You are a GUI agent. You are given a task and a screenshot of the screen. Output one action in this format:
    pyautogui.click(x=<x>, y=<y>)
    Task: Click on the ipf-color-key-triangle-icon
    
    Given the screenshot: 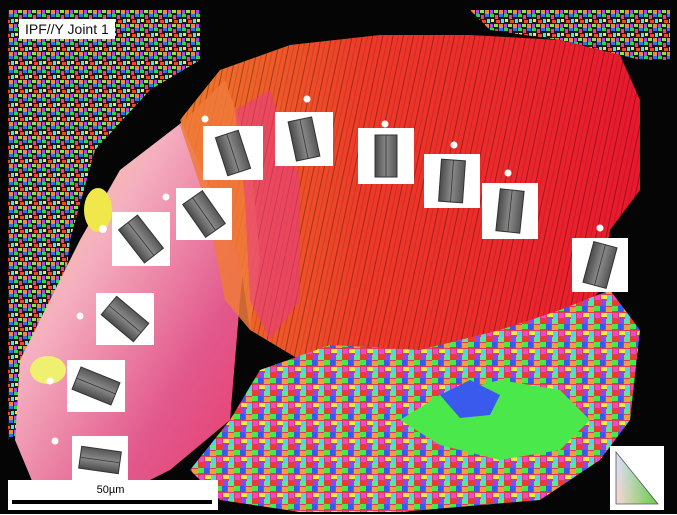 What is the action you would take?
    pyautogui.click(x=637, y=477)
    